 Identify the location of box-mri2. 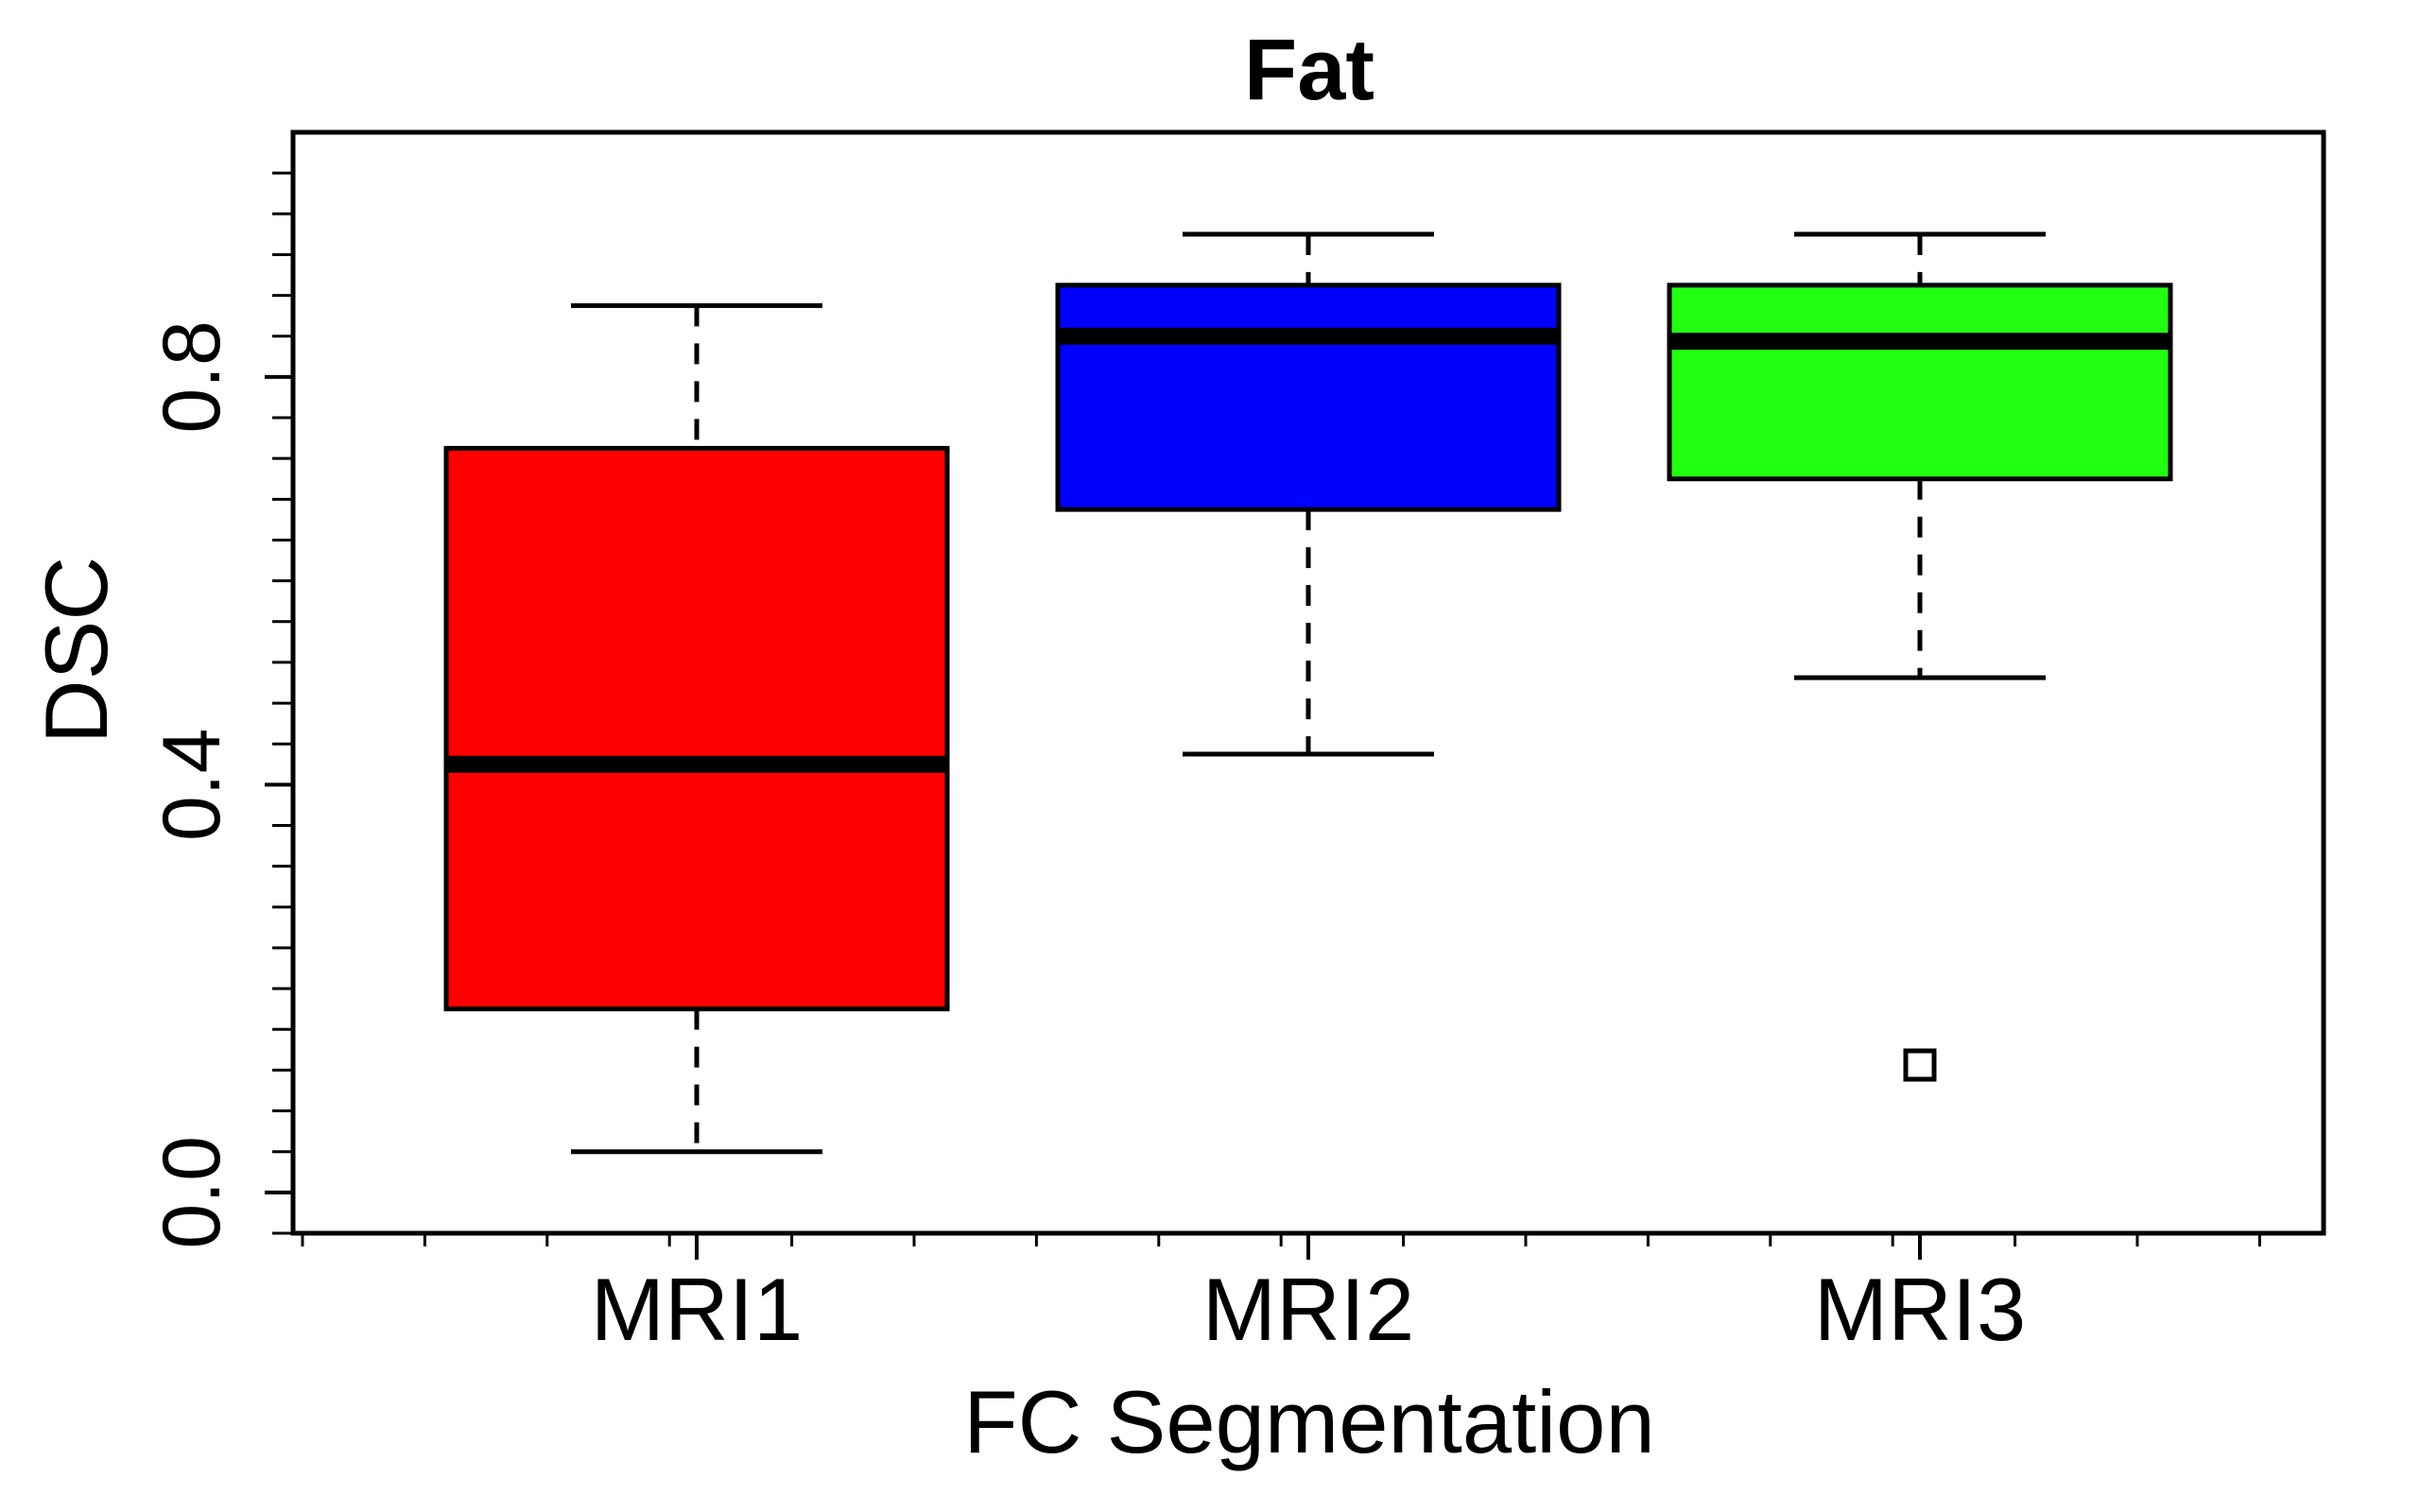
(1309, 494).